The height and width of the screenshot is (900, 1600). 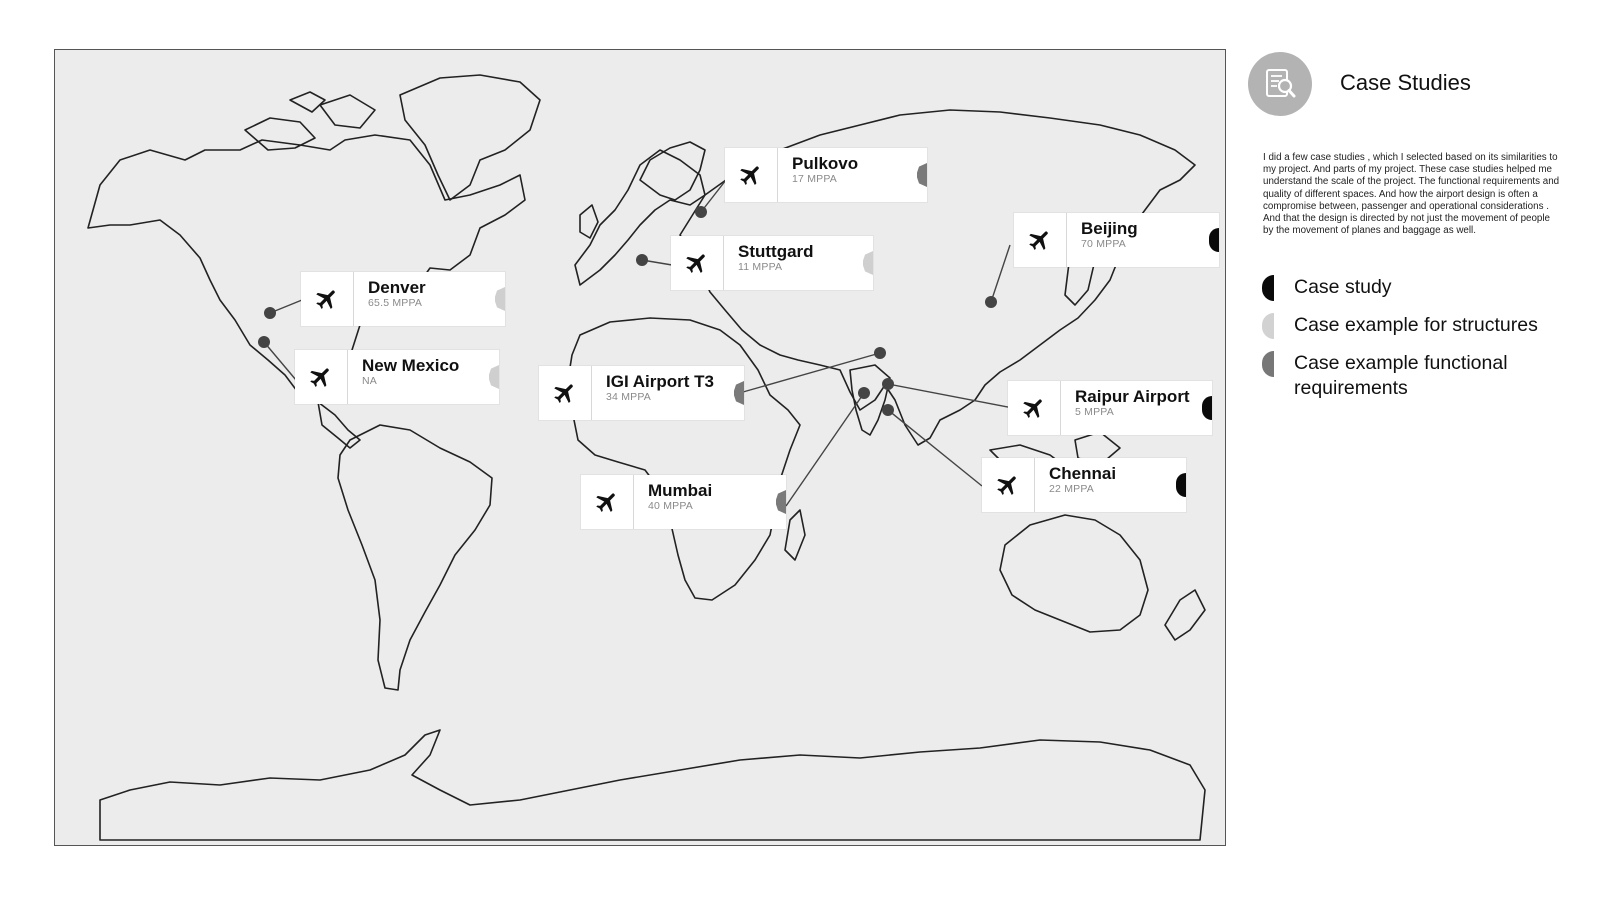 What do you see at coordinates (760, 267) in the screenshot?
I see `airport-capacity: 11 MPPA` at bounding box center [760, 267].